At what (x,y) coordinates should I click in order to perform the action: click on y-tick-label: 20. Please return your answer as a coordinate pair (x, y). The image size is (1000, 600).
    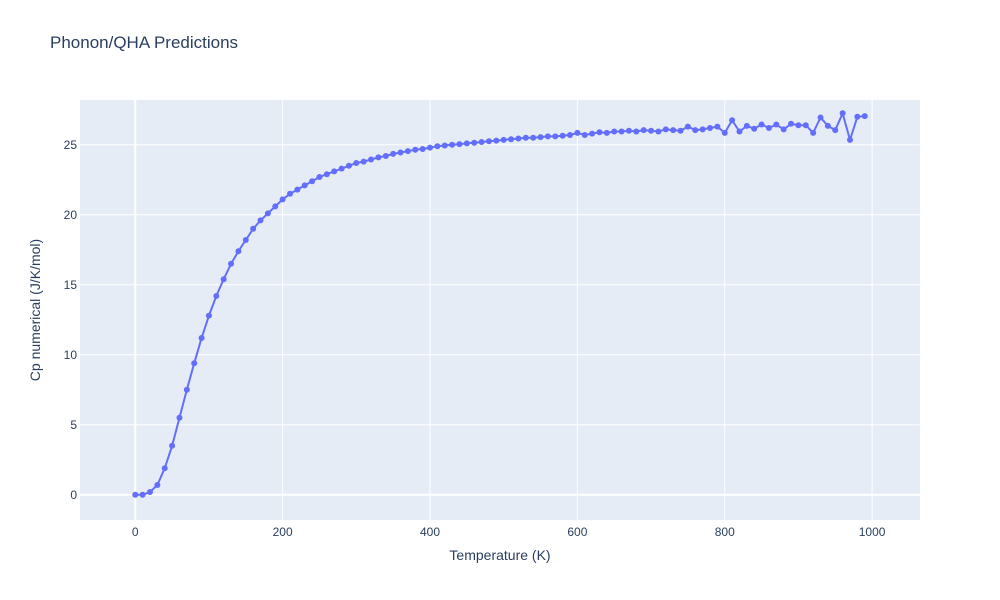
    Looking at the image, I should click on (71, 215).